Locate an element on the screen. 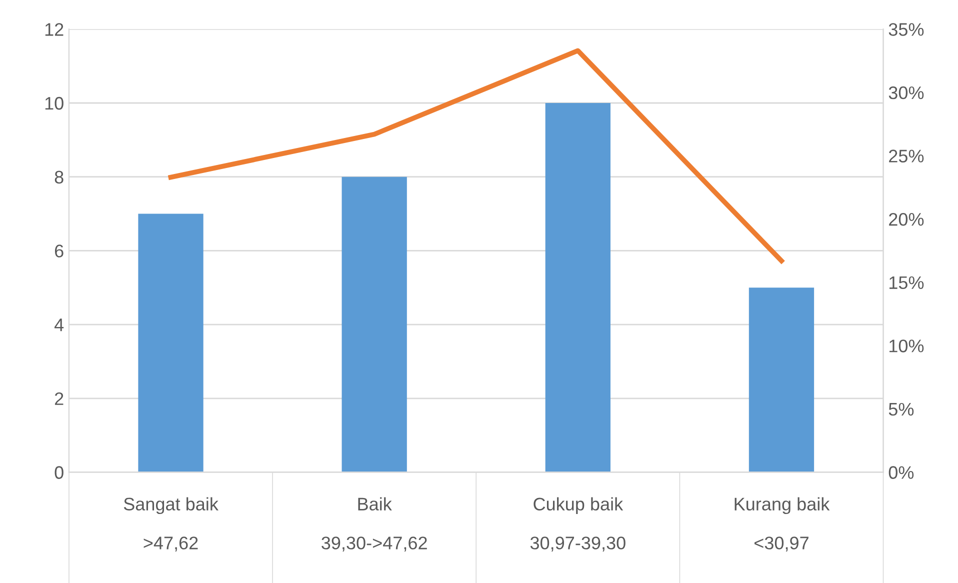 The width and height of the screenshot is (958, 583). y-tick-label: 6 is located at coordinates (59, 251).